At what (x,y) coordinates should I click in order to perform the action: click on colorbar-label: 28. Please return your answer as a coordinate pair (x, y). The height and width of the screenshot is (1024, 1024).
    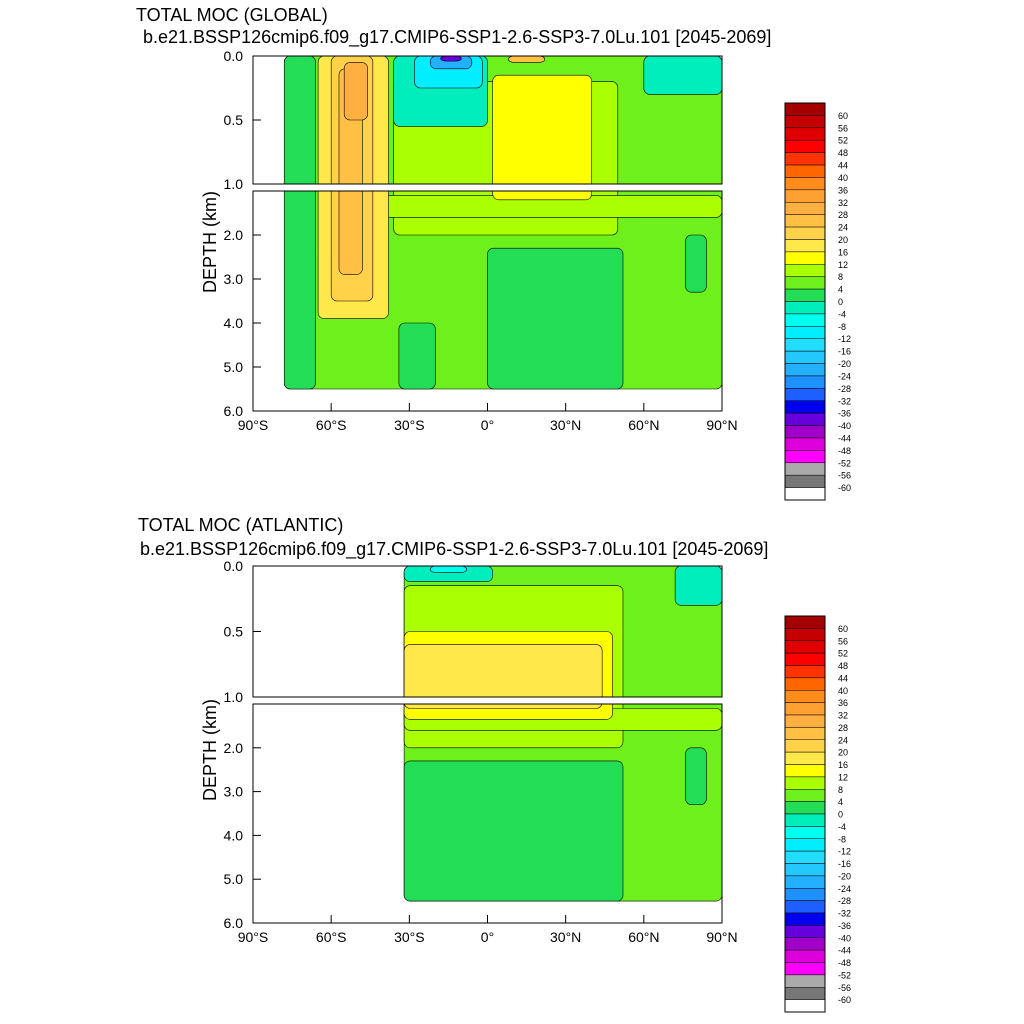
    Looking at the image, I should click on (843, 215).